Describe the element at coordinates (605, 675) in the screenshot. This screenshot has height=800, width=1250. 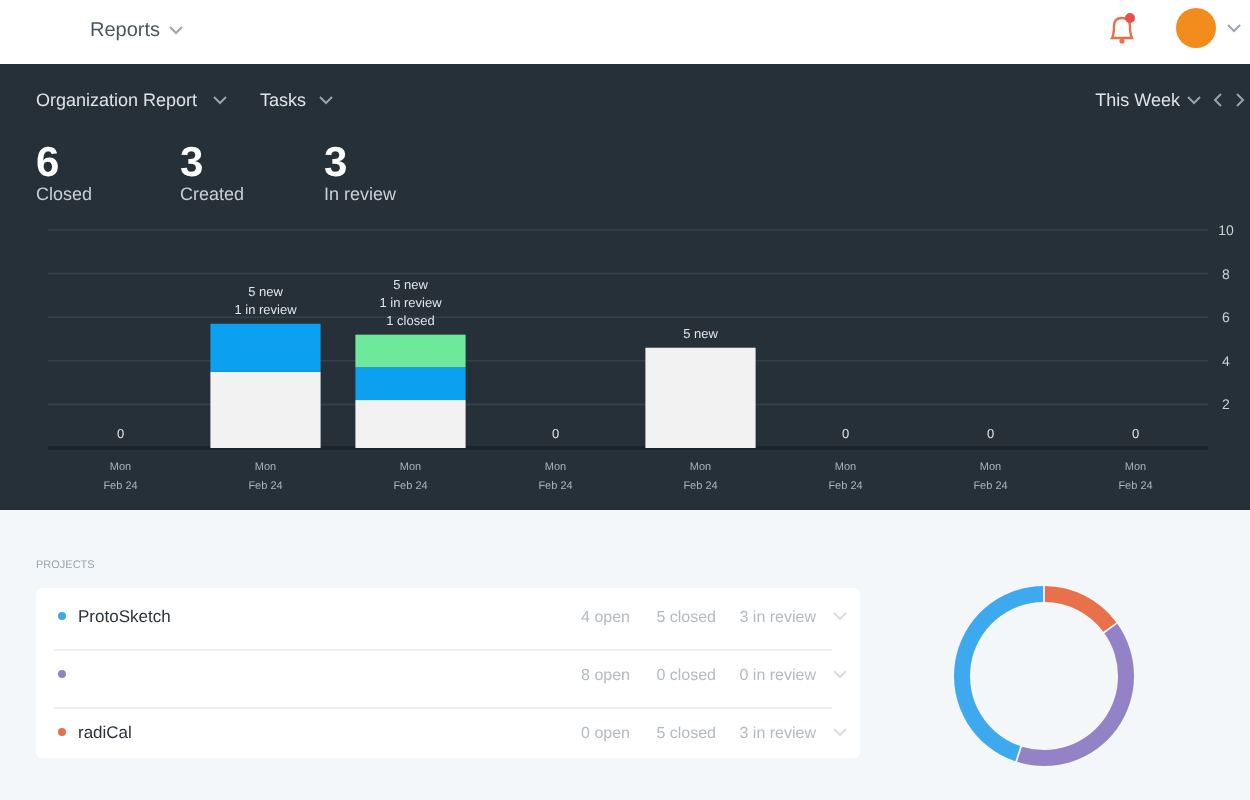
I see `text: 8 open` at that location.